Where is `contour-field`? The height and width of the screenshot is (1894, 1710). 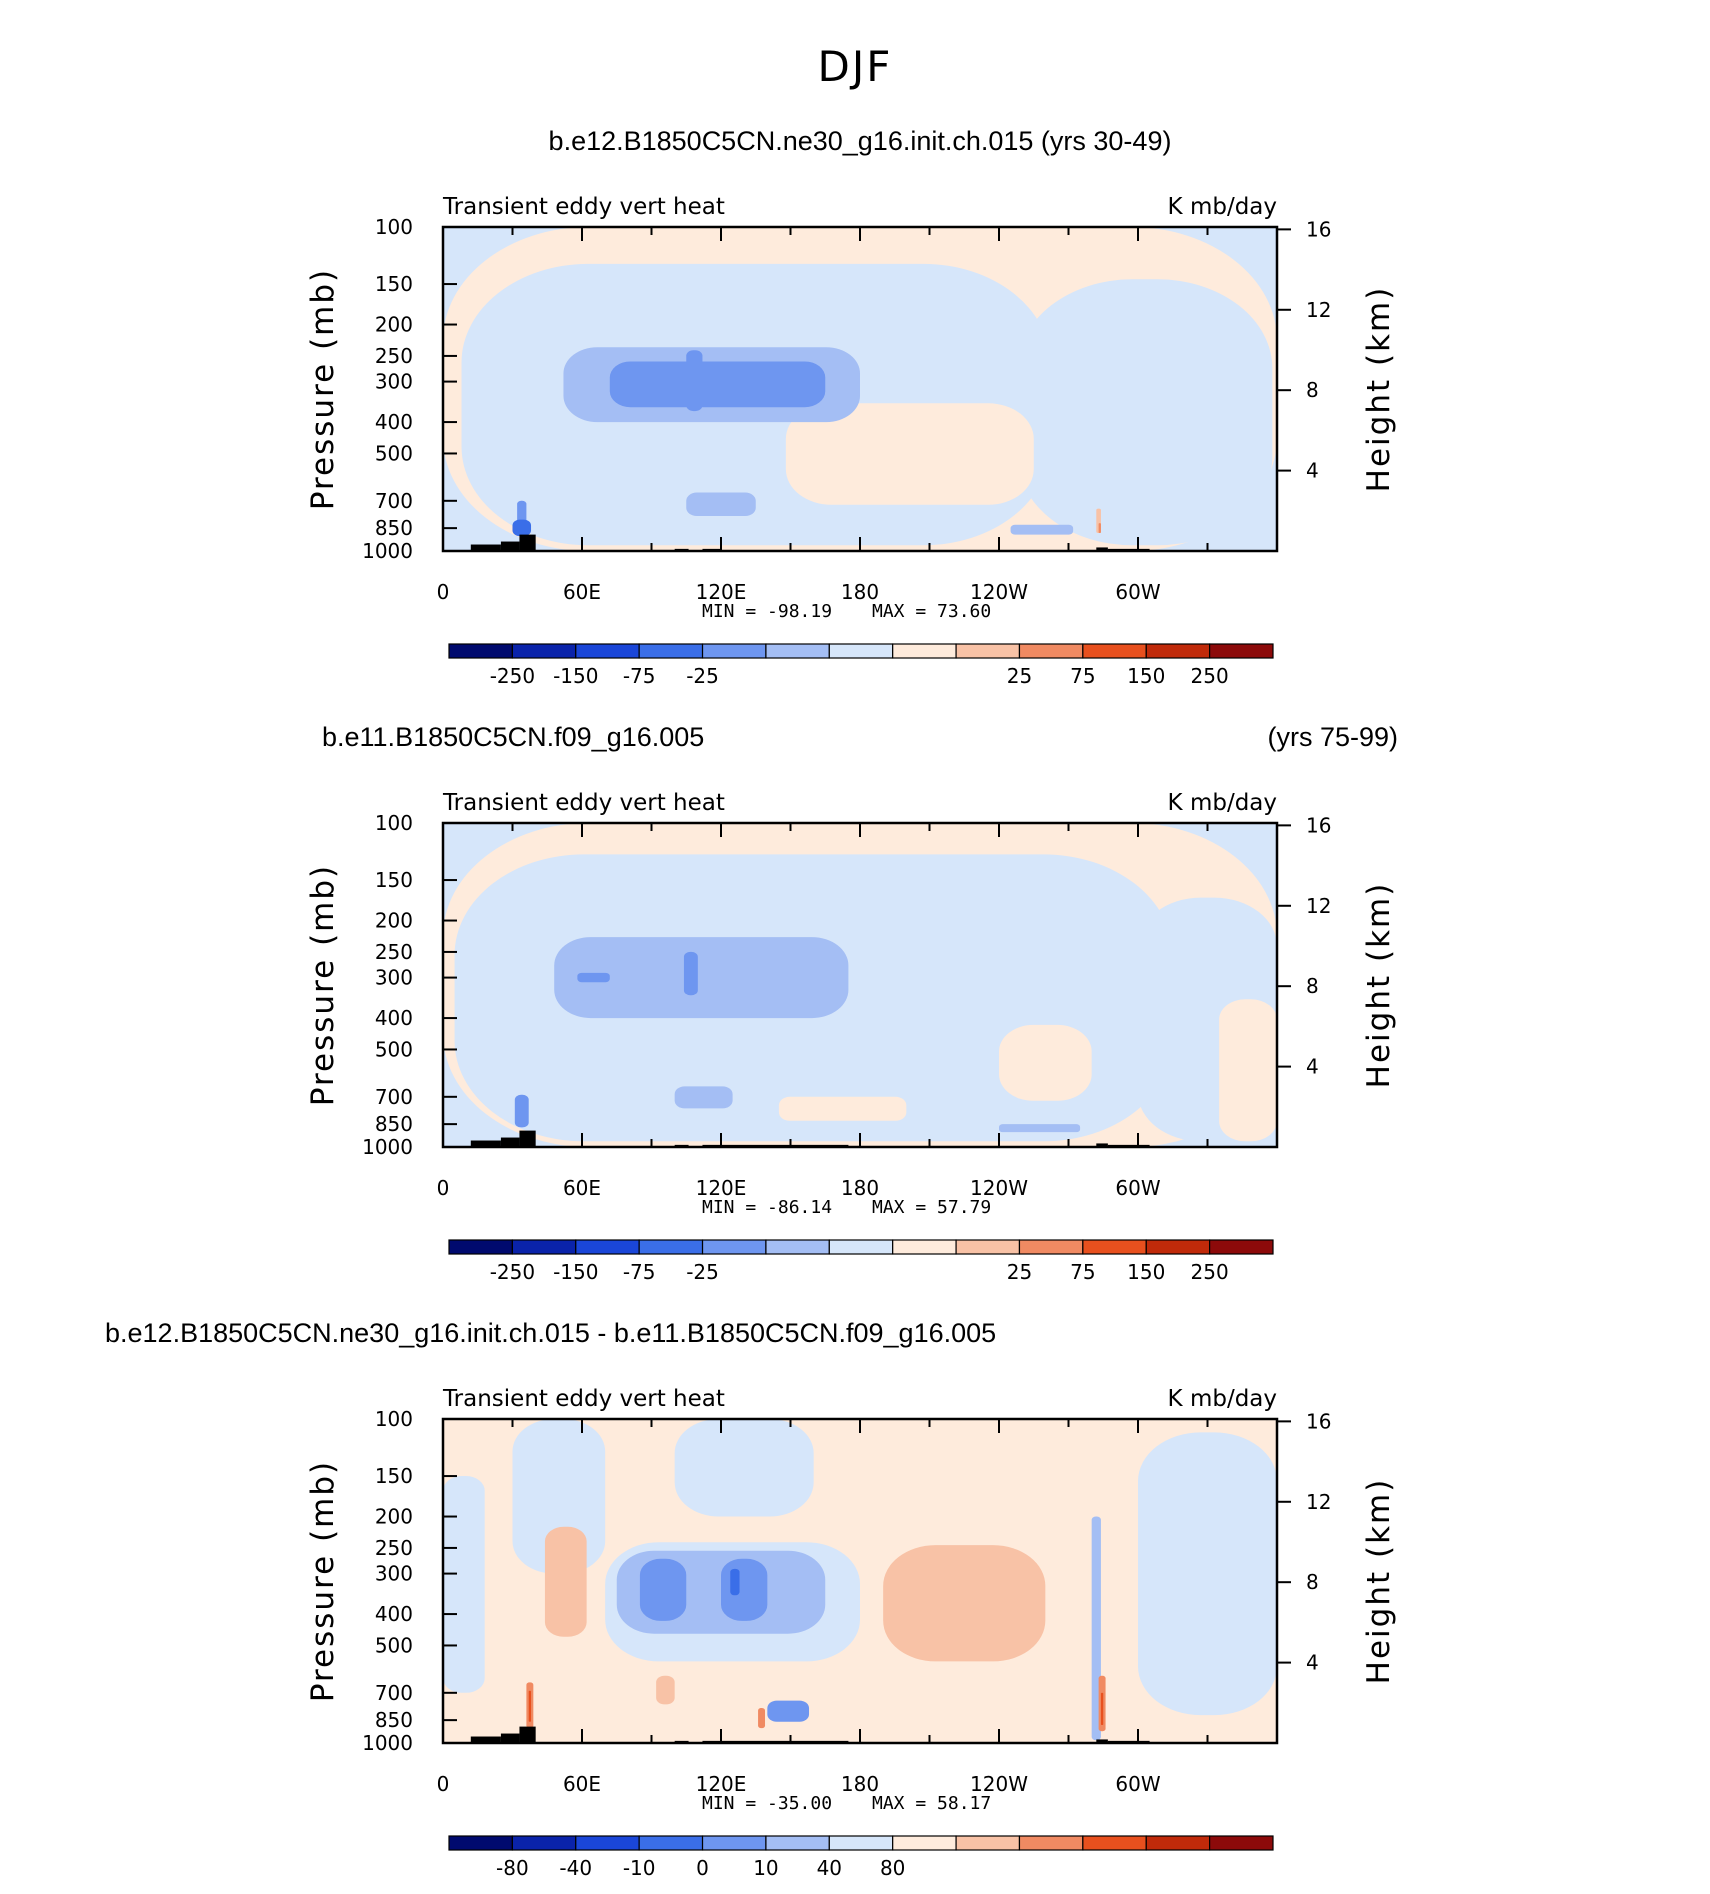 contour-field is located at coordinates (860, 1581).